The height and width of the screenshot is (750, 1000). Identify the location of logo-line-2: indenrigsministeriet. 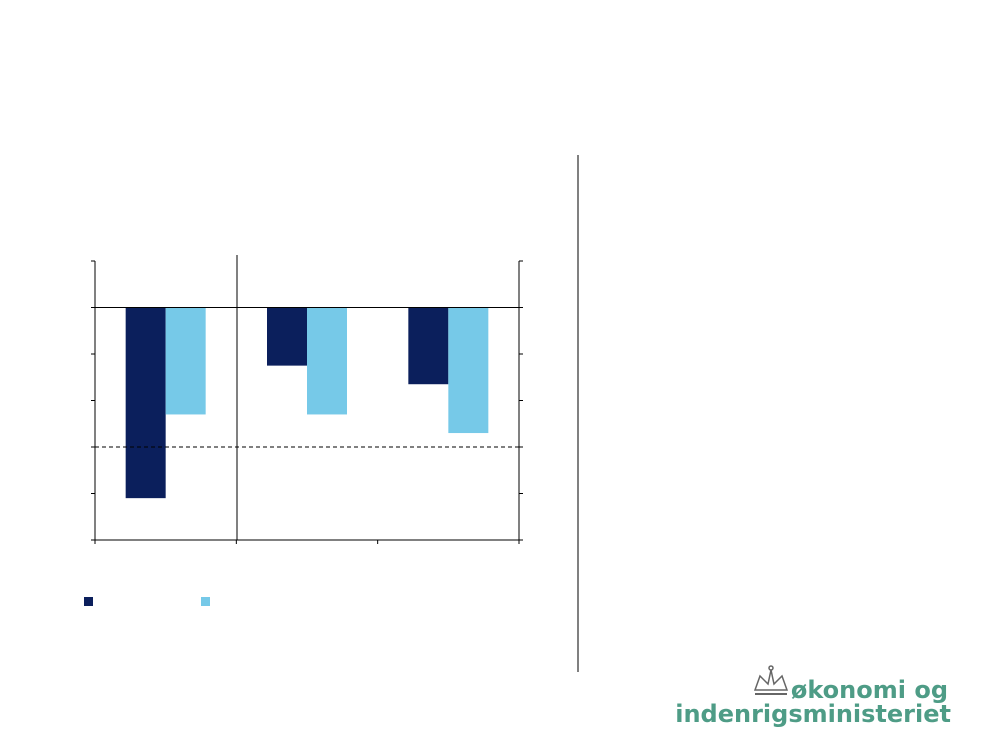
(813, 714).